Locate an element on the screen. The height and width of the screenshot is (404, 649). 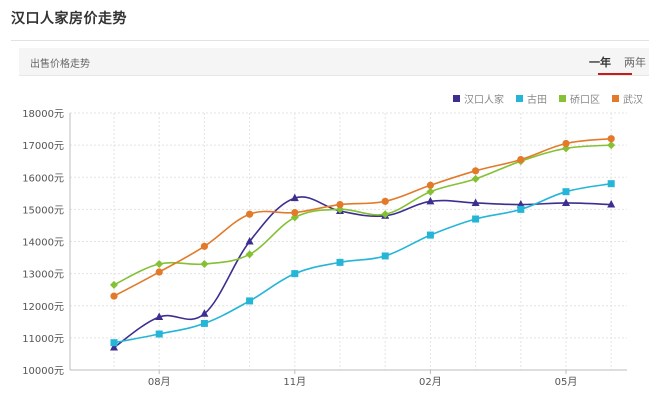
legend-item-wuhan: 武汉 is located at coordinates (627, 98).